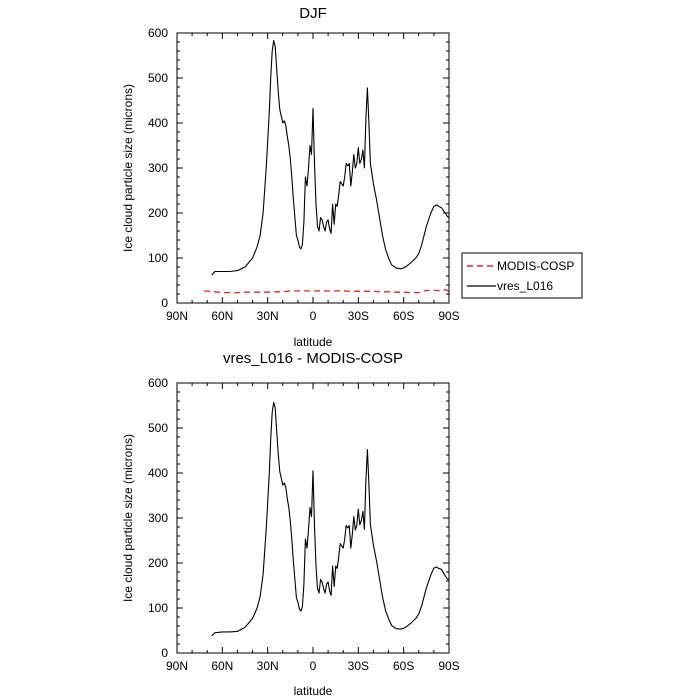 Image resolution: width=700 pixels, height=700 pixels. Describe the element at coordinates (535, 266) in the screenshot. I see `legend-entry-modis-cosp: MODIS-COSP` at that location.